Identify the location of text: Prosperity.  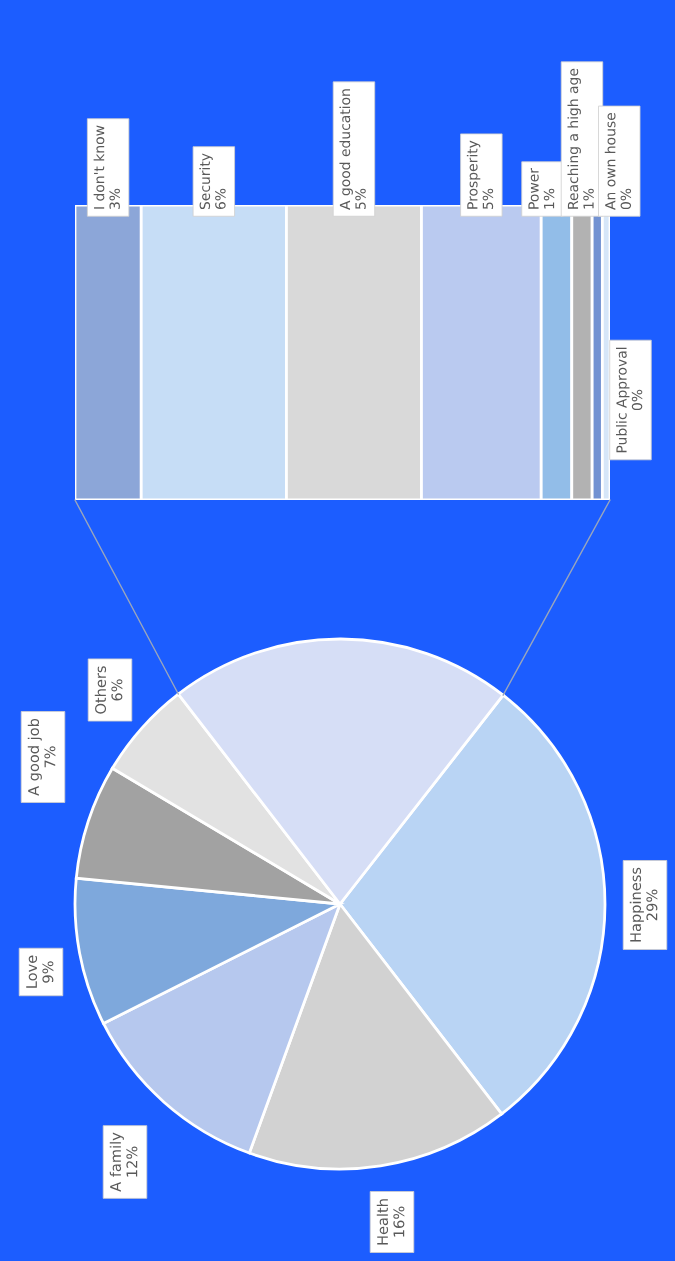
(473, 174).